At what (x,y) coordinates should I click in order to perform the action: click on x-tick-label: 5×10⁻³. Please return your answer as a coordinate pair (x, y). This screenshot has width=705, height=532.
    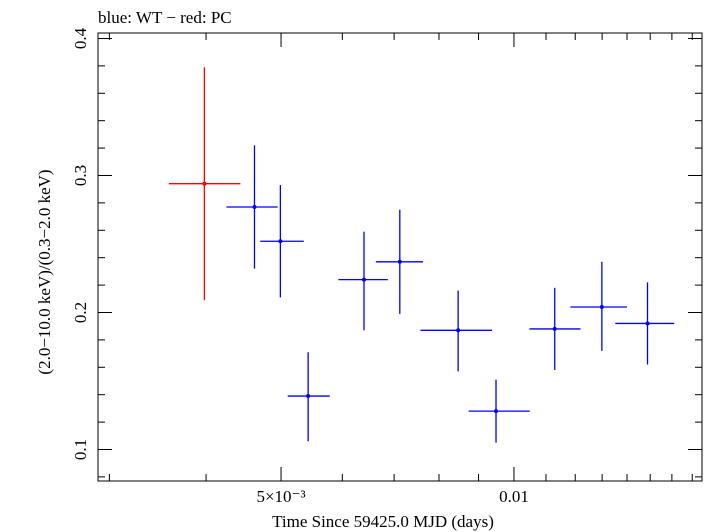
    Looking at the image, I should click on (280, 496).